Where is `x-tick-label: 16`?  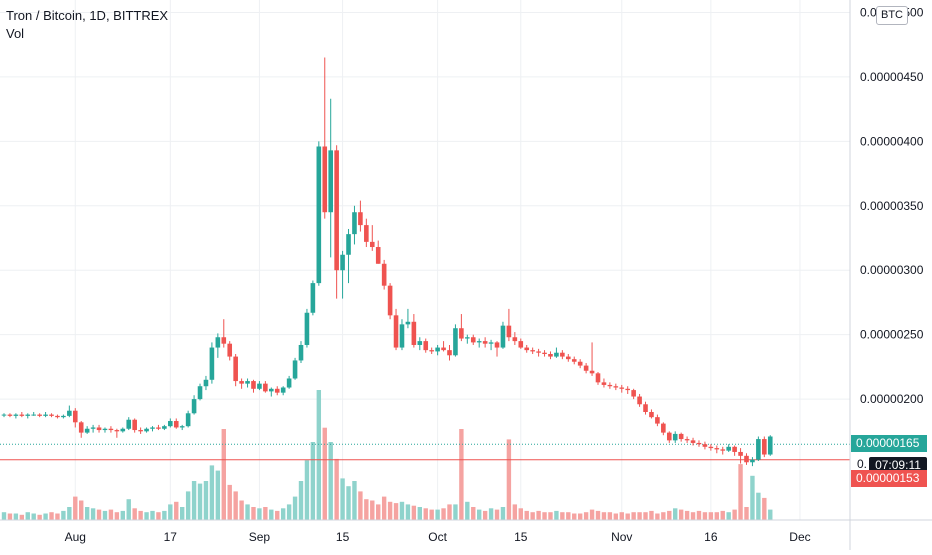 x-tick-label: 16 is located at coordinates (711, 537).